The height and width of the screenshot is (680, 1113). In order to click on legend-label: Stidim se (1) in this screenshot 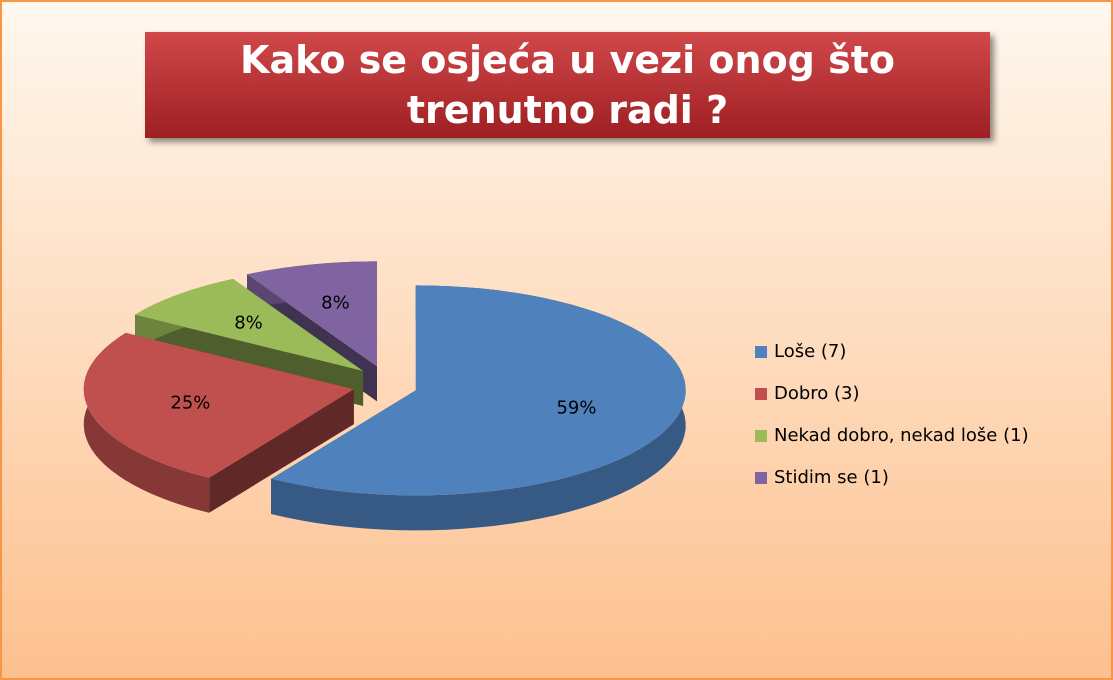, I will do `click(831, 477)`.